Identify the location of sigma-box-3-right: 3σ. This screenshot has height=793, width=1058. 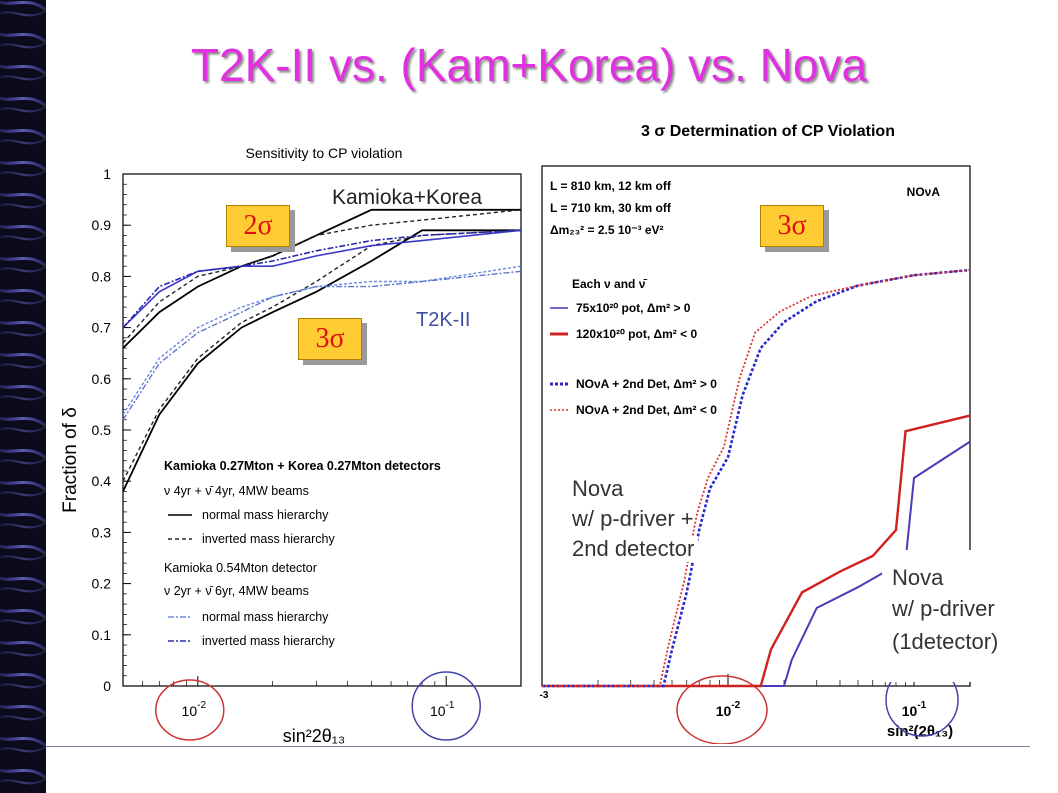
(792, 226).